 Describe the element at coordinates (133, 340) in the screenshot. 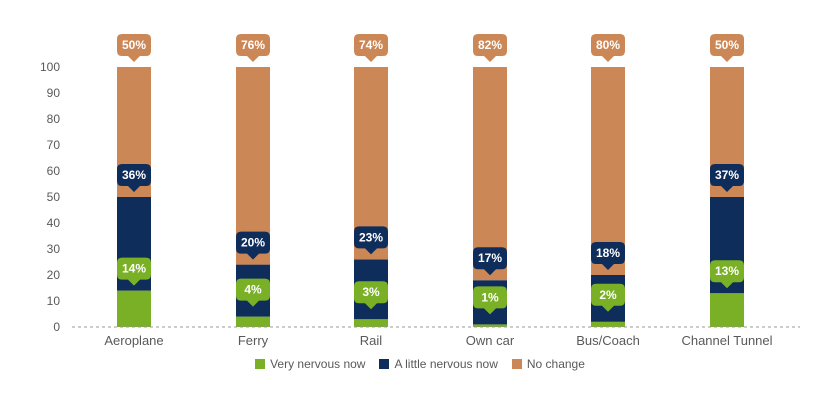

I see `x-category-label: Aeroplane` at that location.